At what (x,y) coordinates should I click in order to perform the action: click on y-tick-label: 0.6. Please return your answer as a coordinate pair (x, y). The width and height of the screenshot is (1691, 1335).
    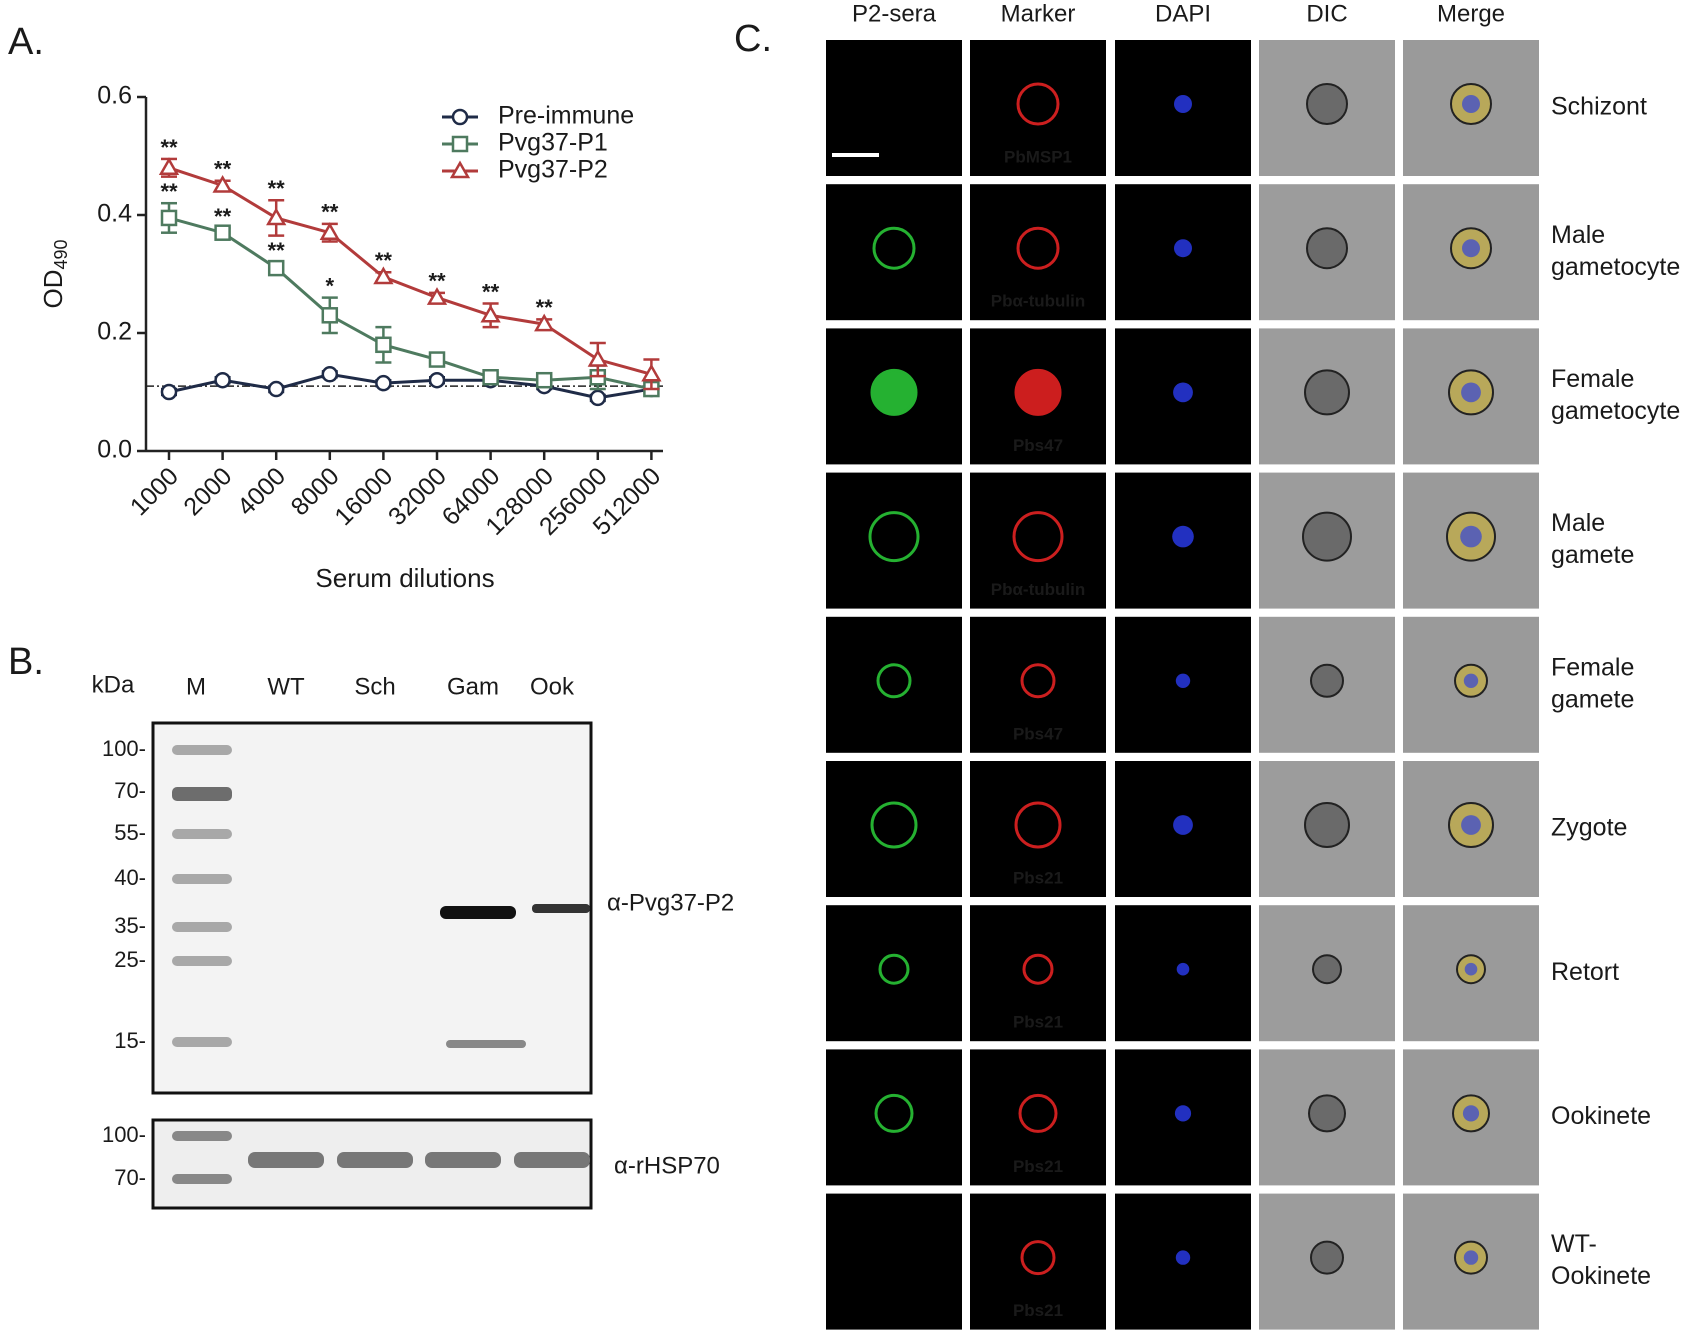
    Looking at the image, I should click on (114, 96).